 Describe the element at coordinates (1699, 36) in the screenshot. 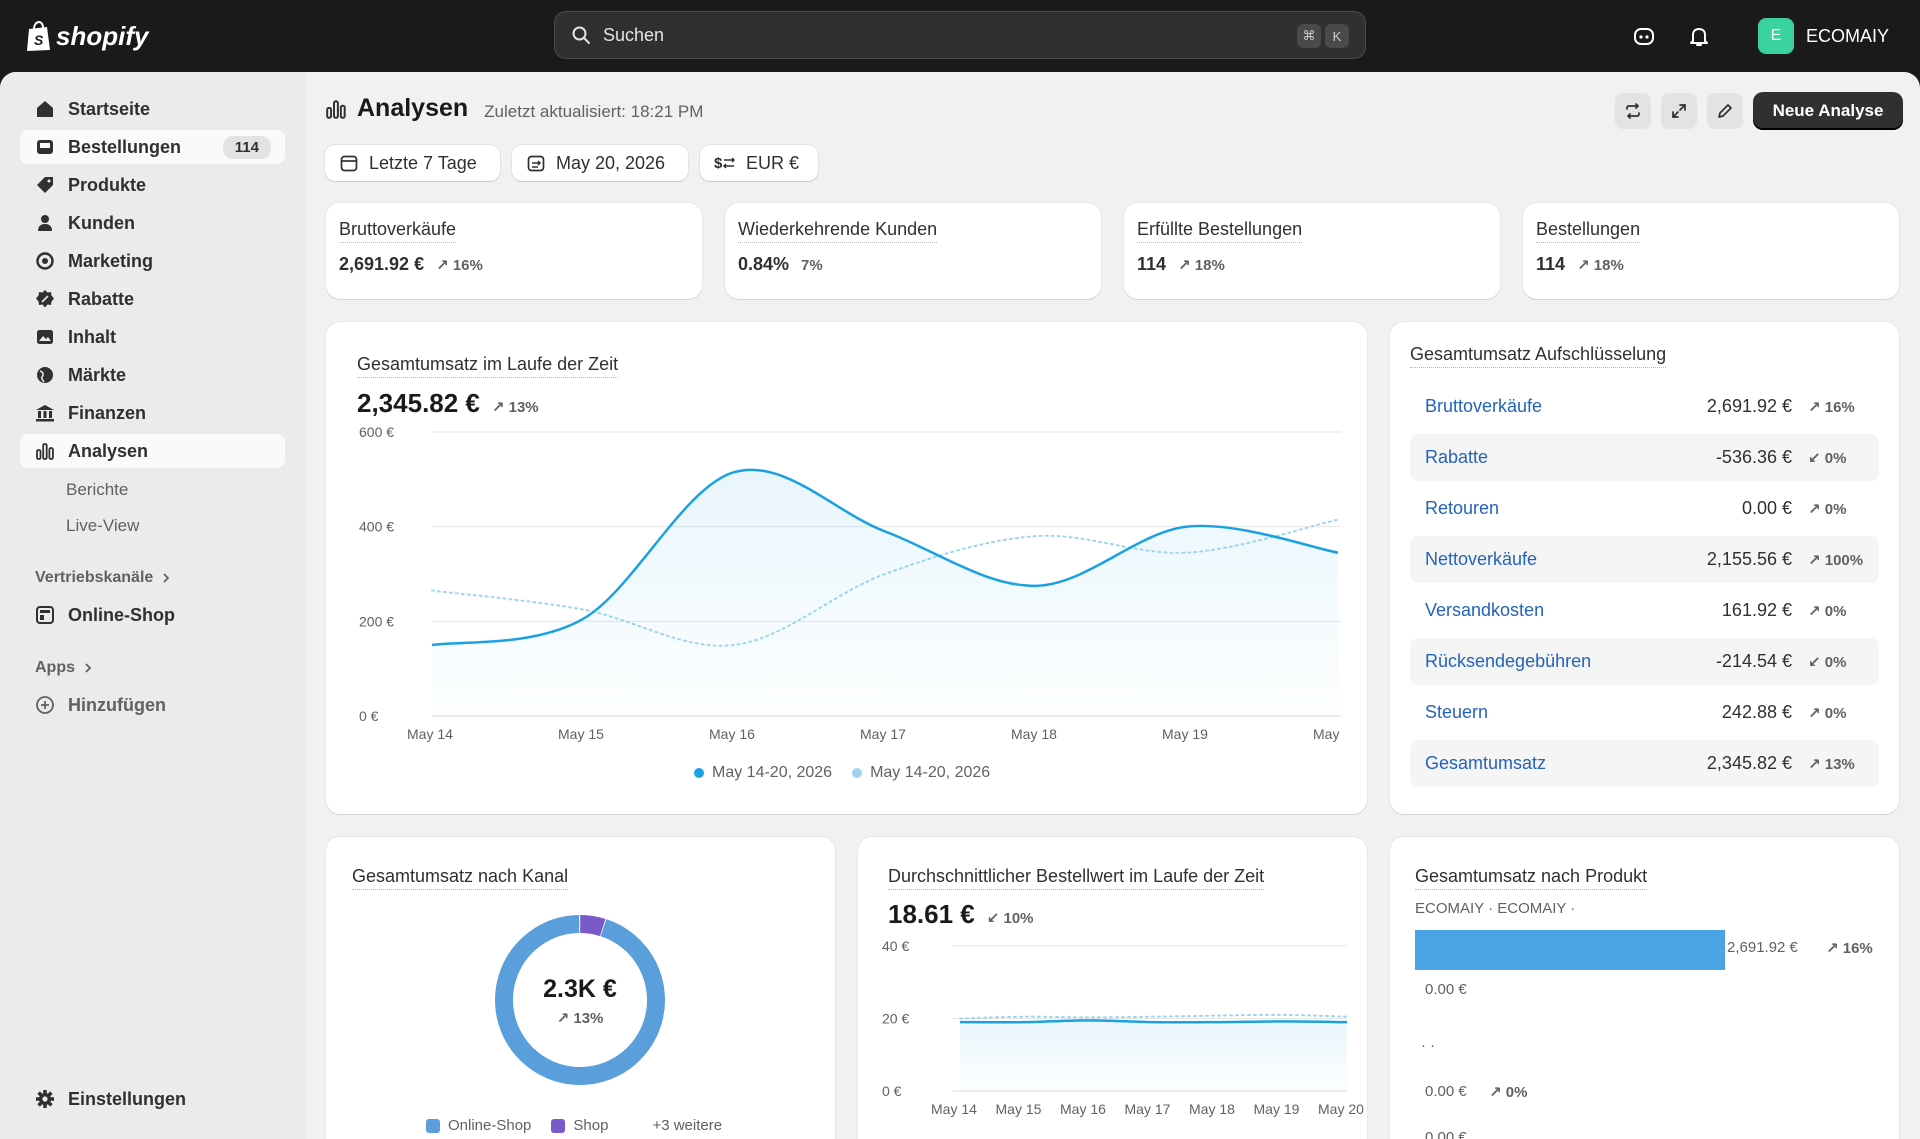

I see `bell-icon` at that location.